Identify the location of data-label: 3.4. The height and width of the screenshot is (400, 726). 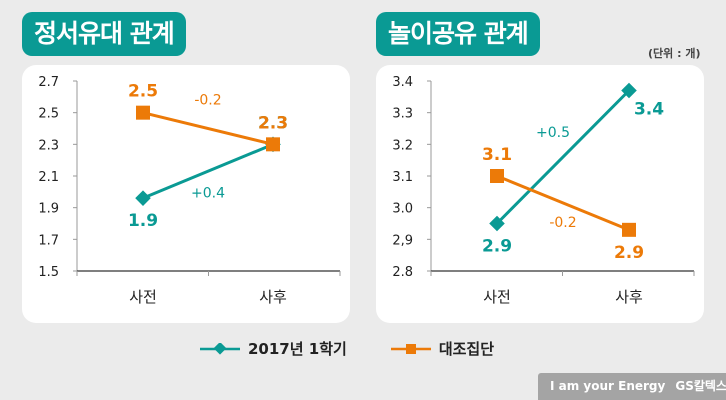
(649, 110).